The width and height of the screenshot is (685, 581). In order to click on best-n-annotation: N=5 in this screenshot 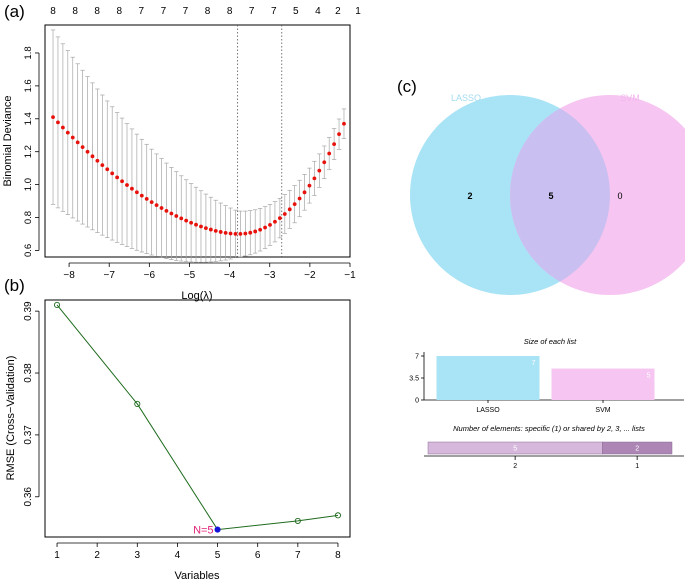, I will do `click(203, 531)`.